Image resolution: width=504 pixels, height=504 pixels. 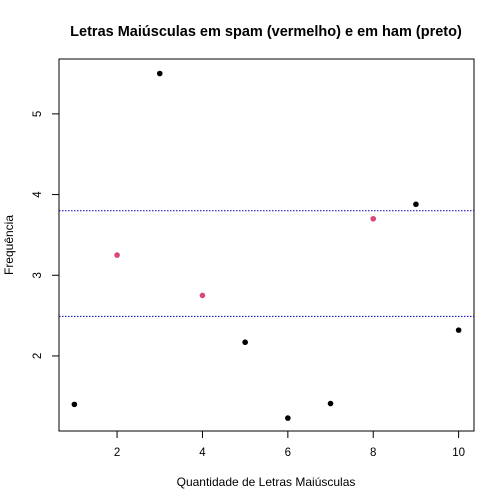 What do you see at coordinates (289, 444) in the screenshot?
I see `x-axis: 2 4 6 8 10` at bounding box center [289, 444].